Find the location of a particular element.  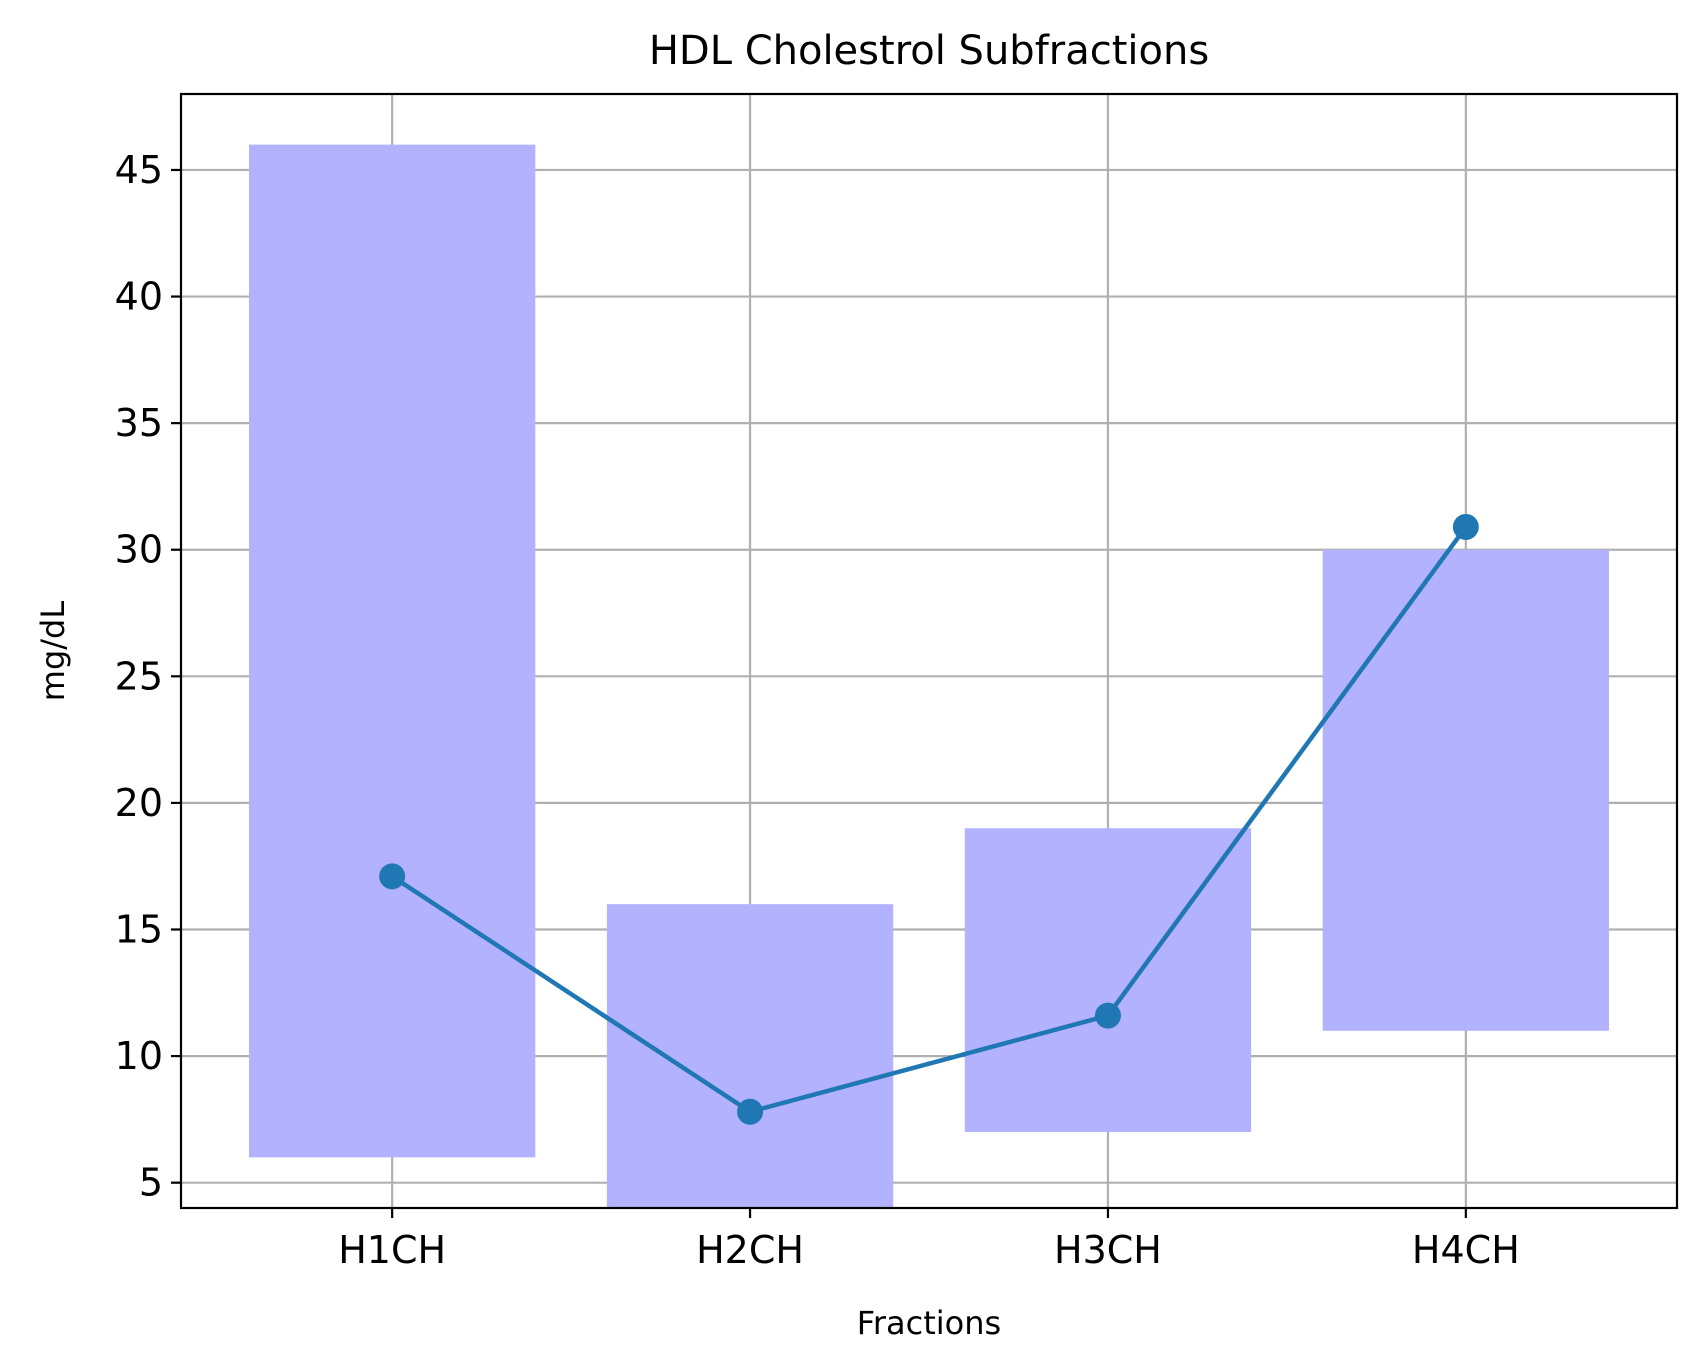

line-point-h1ch is located at coordinates (392, 876).